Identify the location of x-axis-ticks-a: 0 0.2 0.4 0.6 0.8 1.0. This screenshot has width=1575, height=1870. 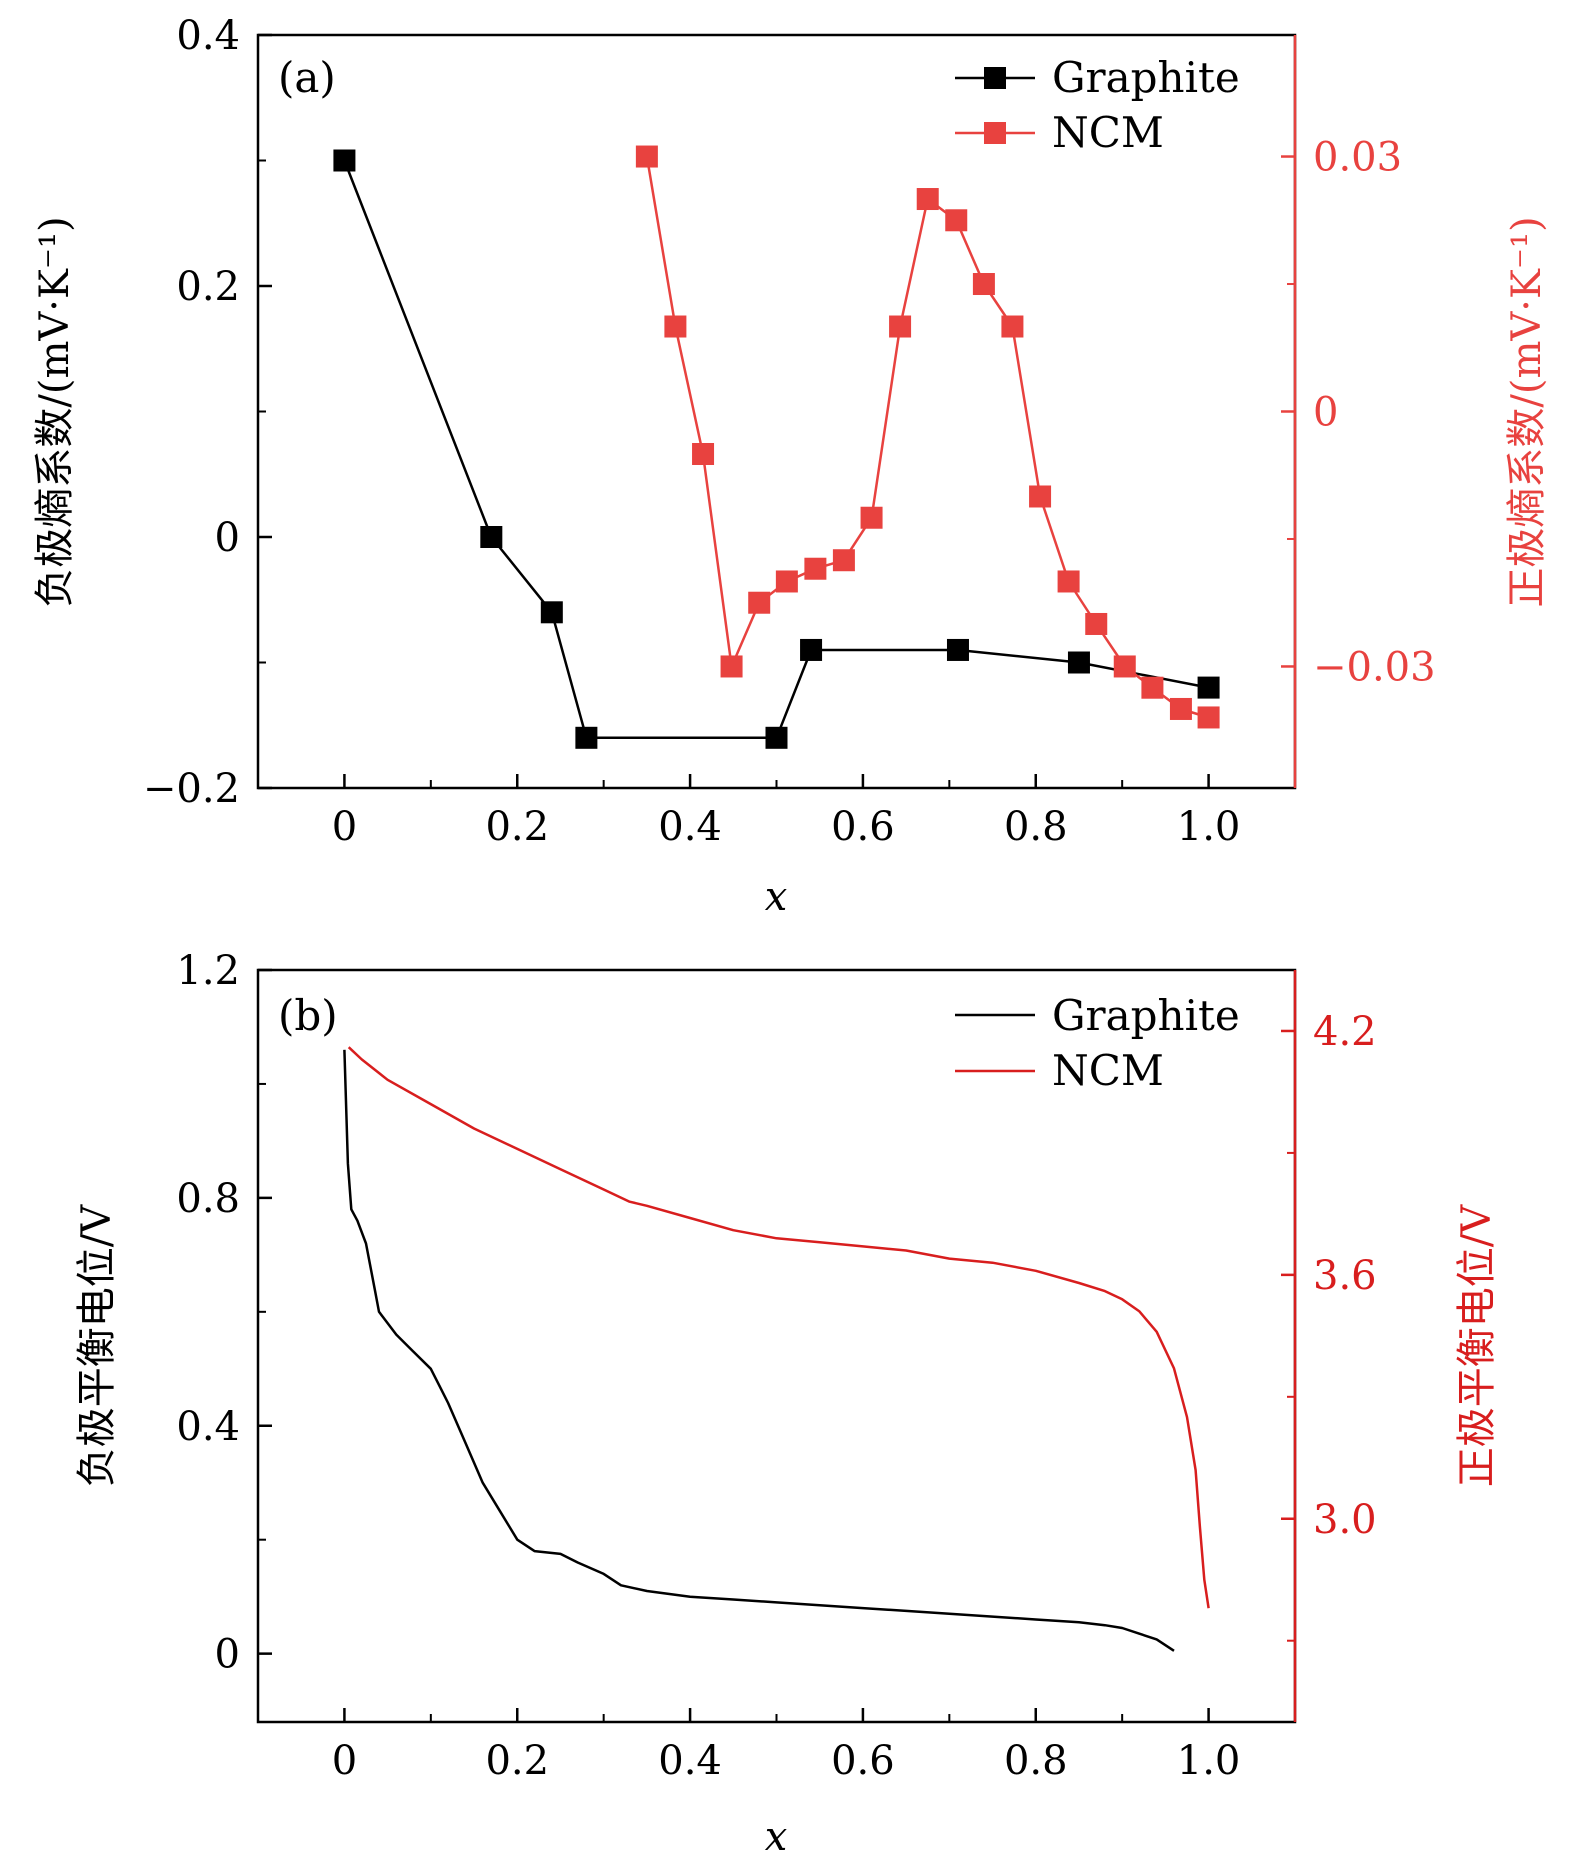
(749, 812).